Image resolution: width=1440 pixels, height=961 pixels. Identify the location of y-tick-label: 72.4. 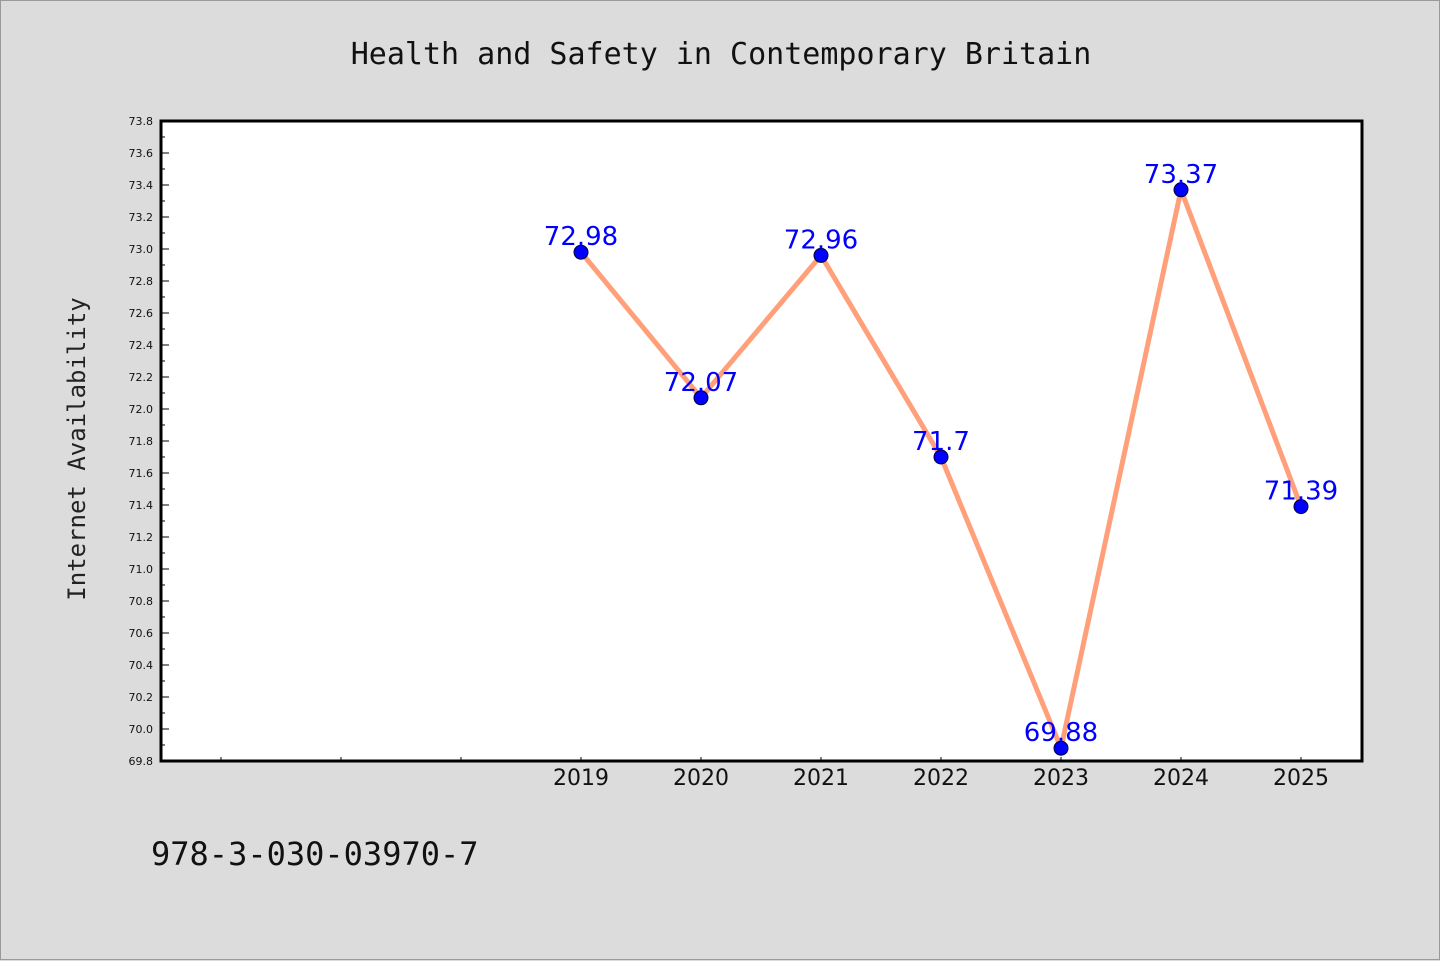
(141, 345).